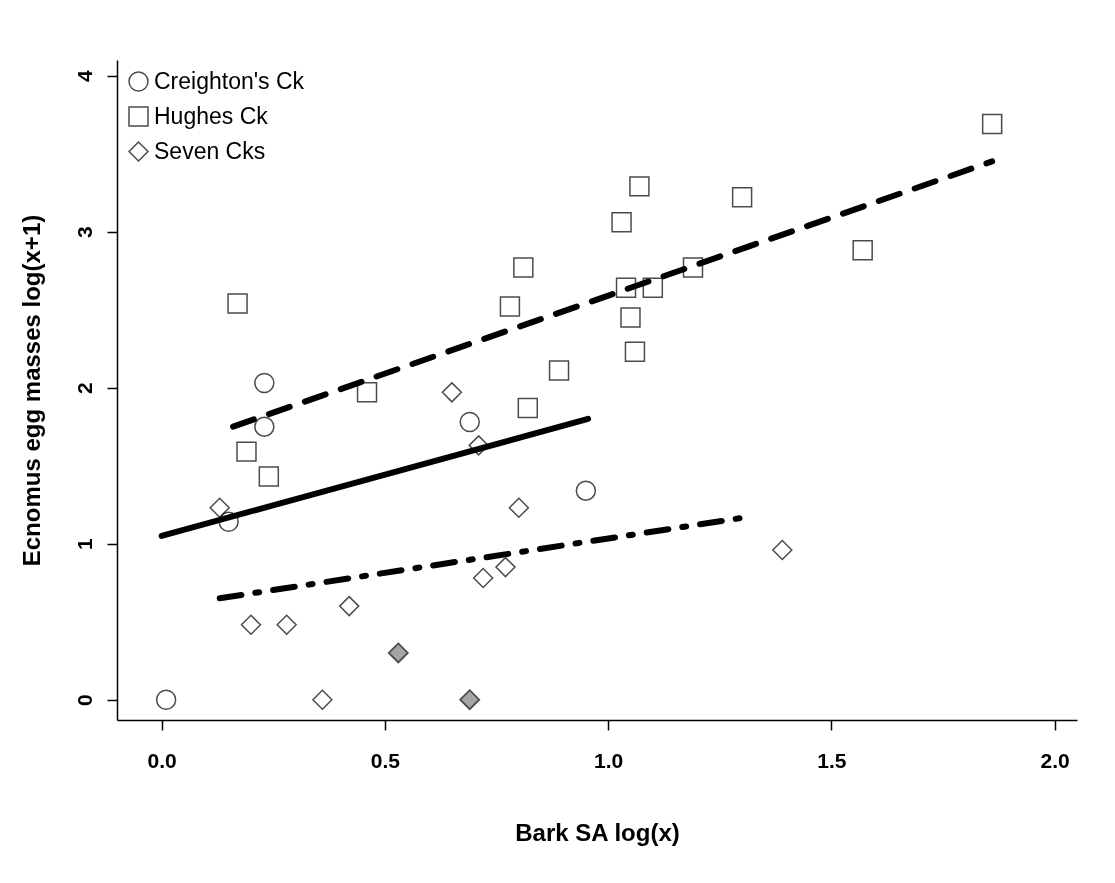  What do you see at coordinates (84, 232) in the screenshot?
I see `y-tick-label: 3` at bounding box center [84, 232].